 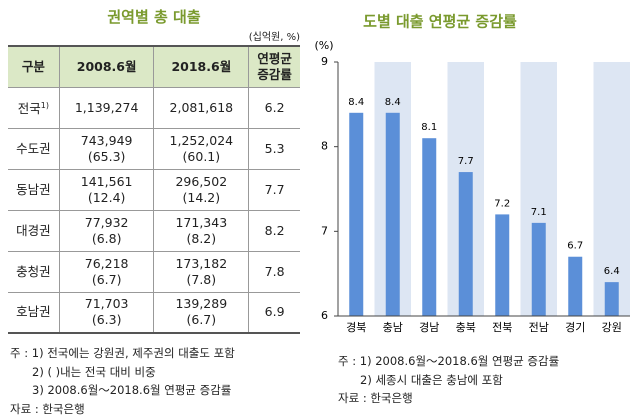 I want to click on value-cell: 6.2, so click(x=274, y=107).